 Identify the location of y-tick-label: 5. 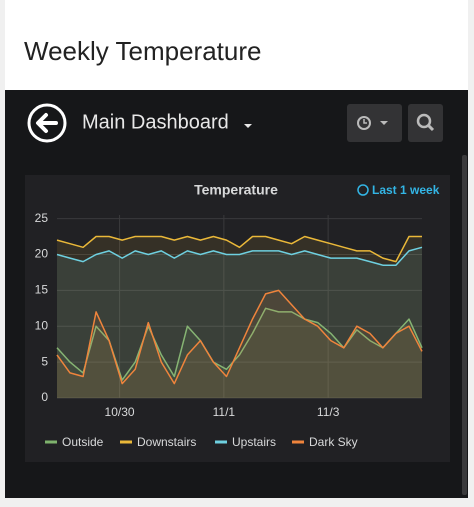
(44, 361).